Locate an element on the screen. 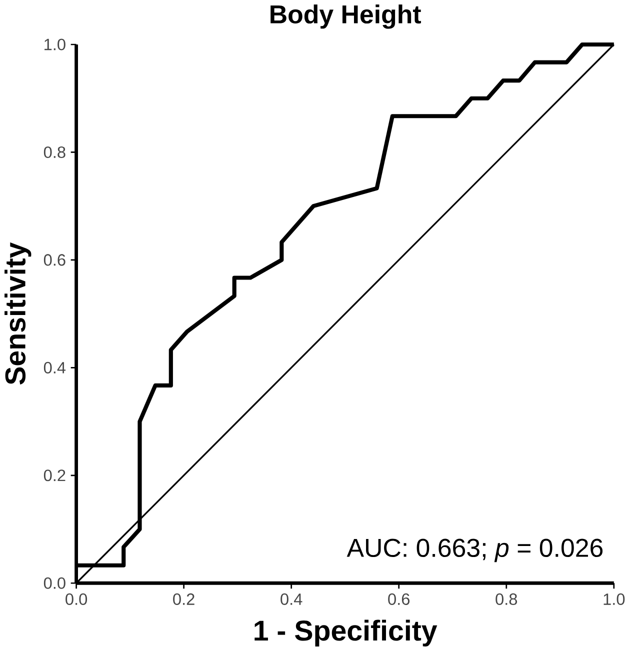 This screenshot has height=651, width=630. annotation: AUC: 0.663; p = 0.026 is located at coordinates (474, 550).